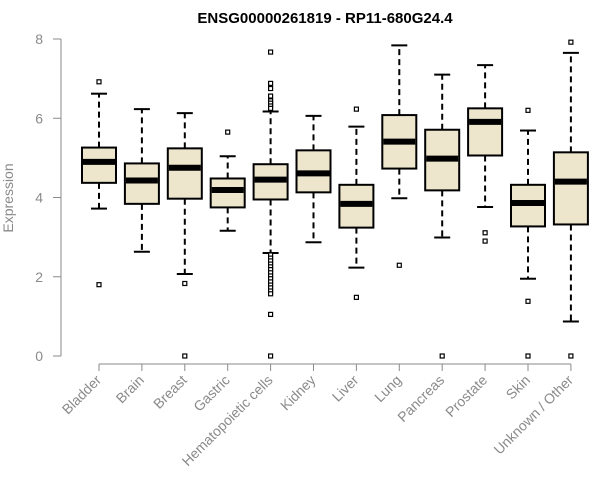  What do you see at coordinates (130, 389) in the screenshot?
I see `x-tick-label-brain: Brain` at bounding box center [130, 389].